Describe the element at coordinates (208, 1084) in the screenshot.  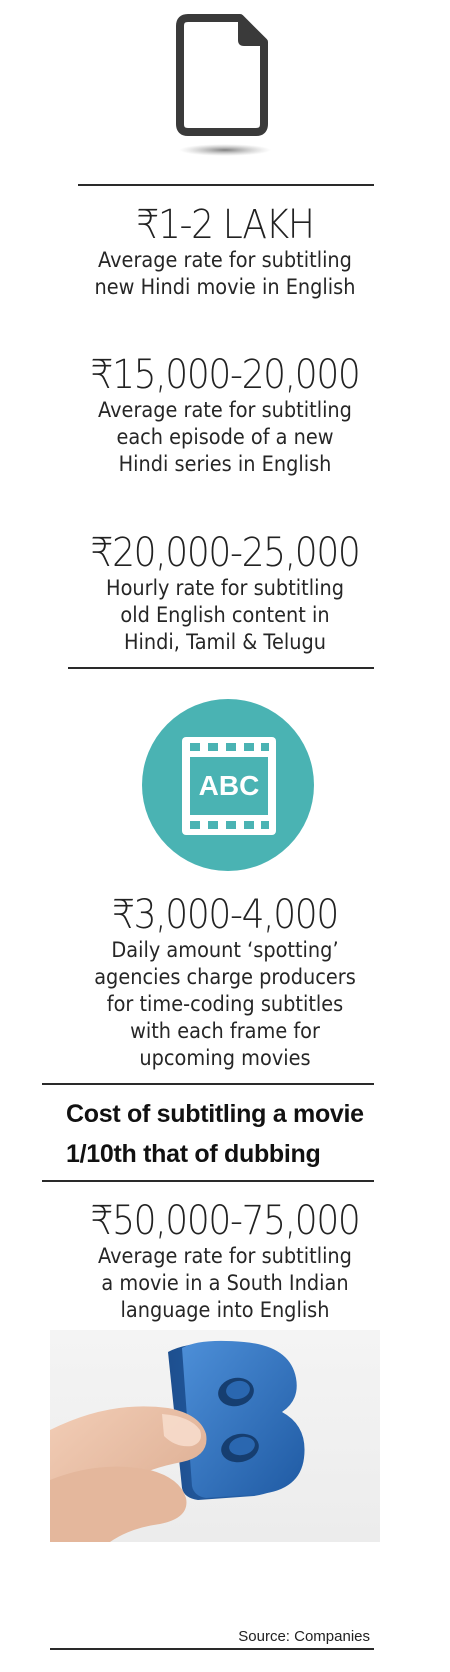
I see `divider-headline-top` at that location.